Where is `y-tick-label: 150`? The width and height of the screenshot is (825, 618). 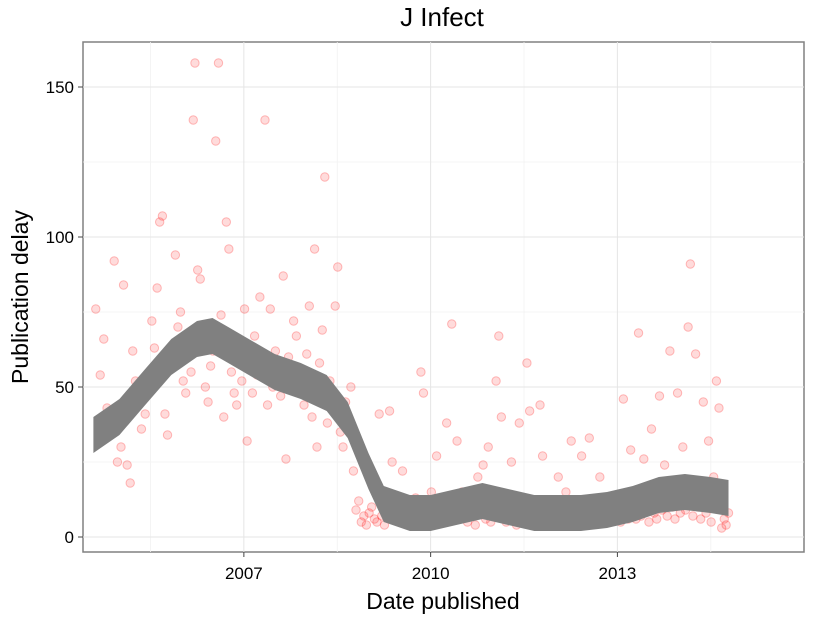 y-tick-label: 150 is located at coordinates (60, 87).